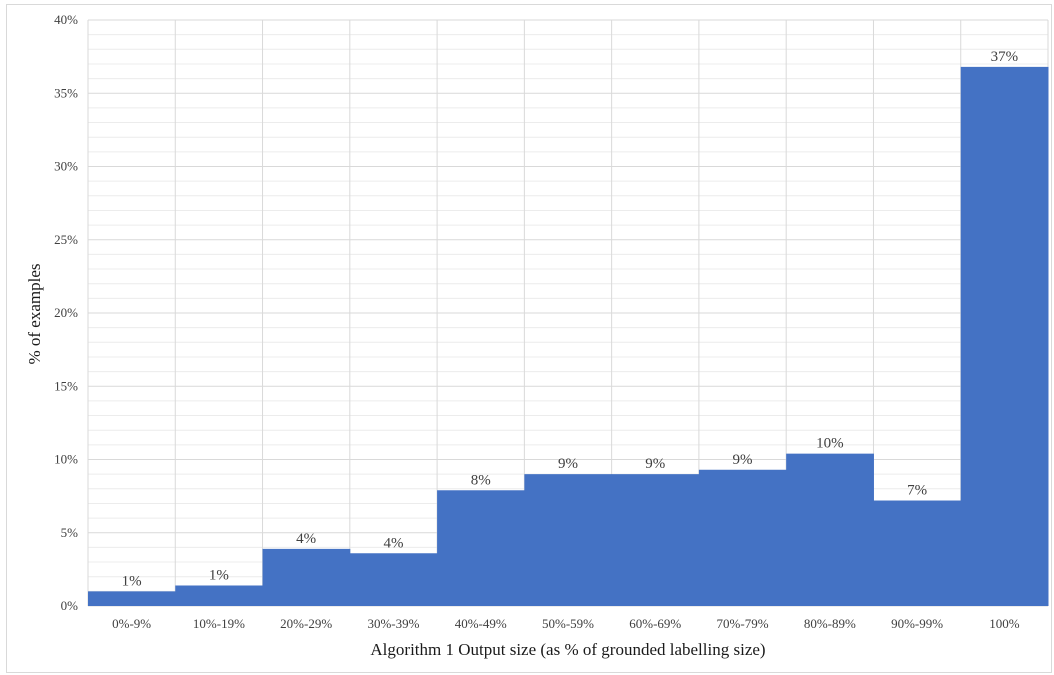 The height and width of the screenshot is (675, 1054). What do you see at coordinates (830, 530) in the screenshot?
I see `bar-80%-89%` at bounding box center [830, 530].